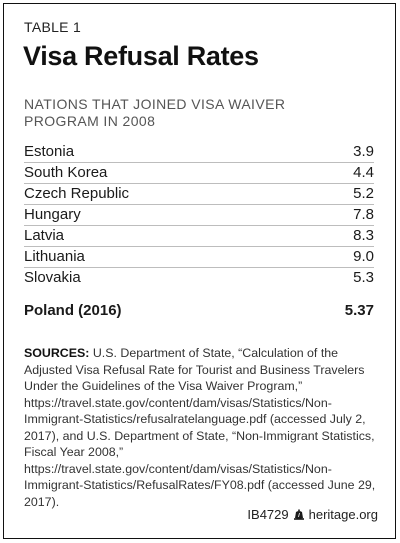  What do you see at coordinates (66, 172) in the screenshot?
I see `country-name: South Korea` at bounding box center [66, 172].